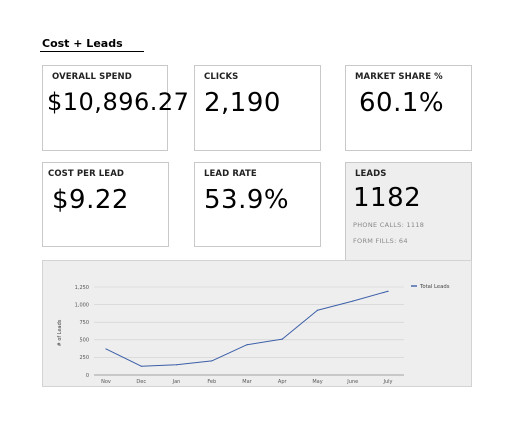  What do you see at coordinates (90, 200) in the screenshot?
I see `cost-per-lead-value: $9.22` at bounding box center [90, 200].